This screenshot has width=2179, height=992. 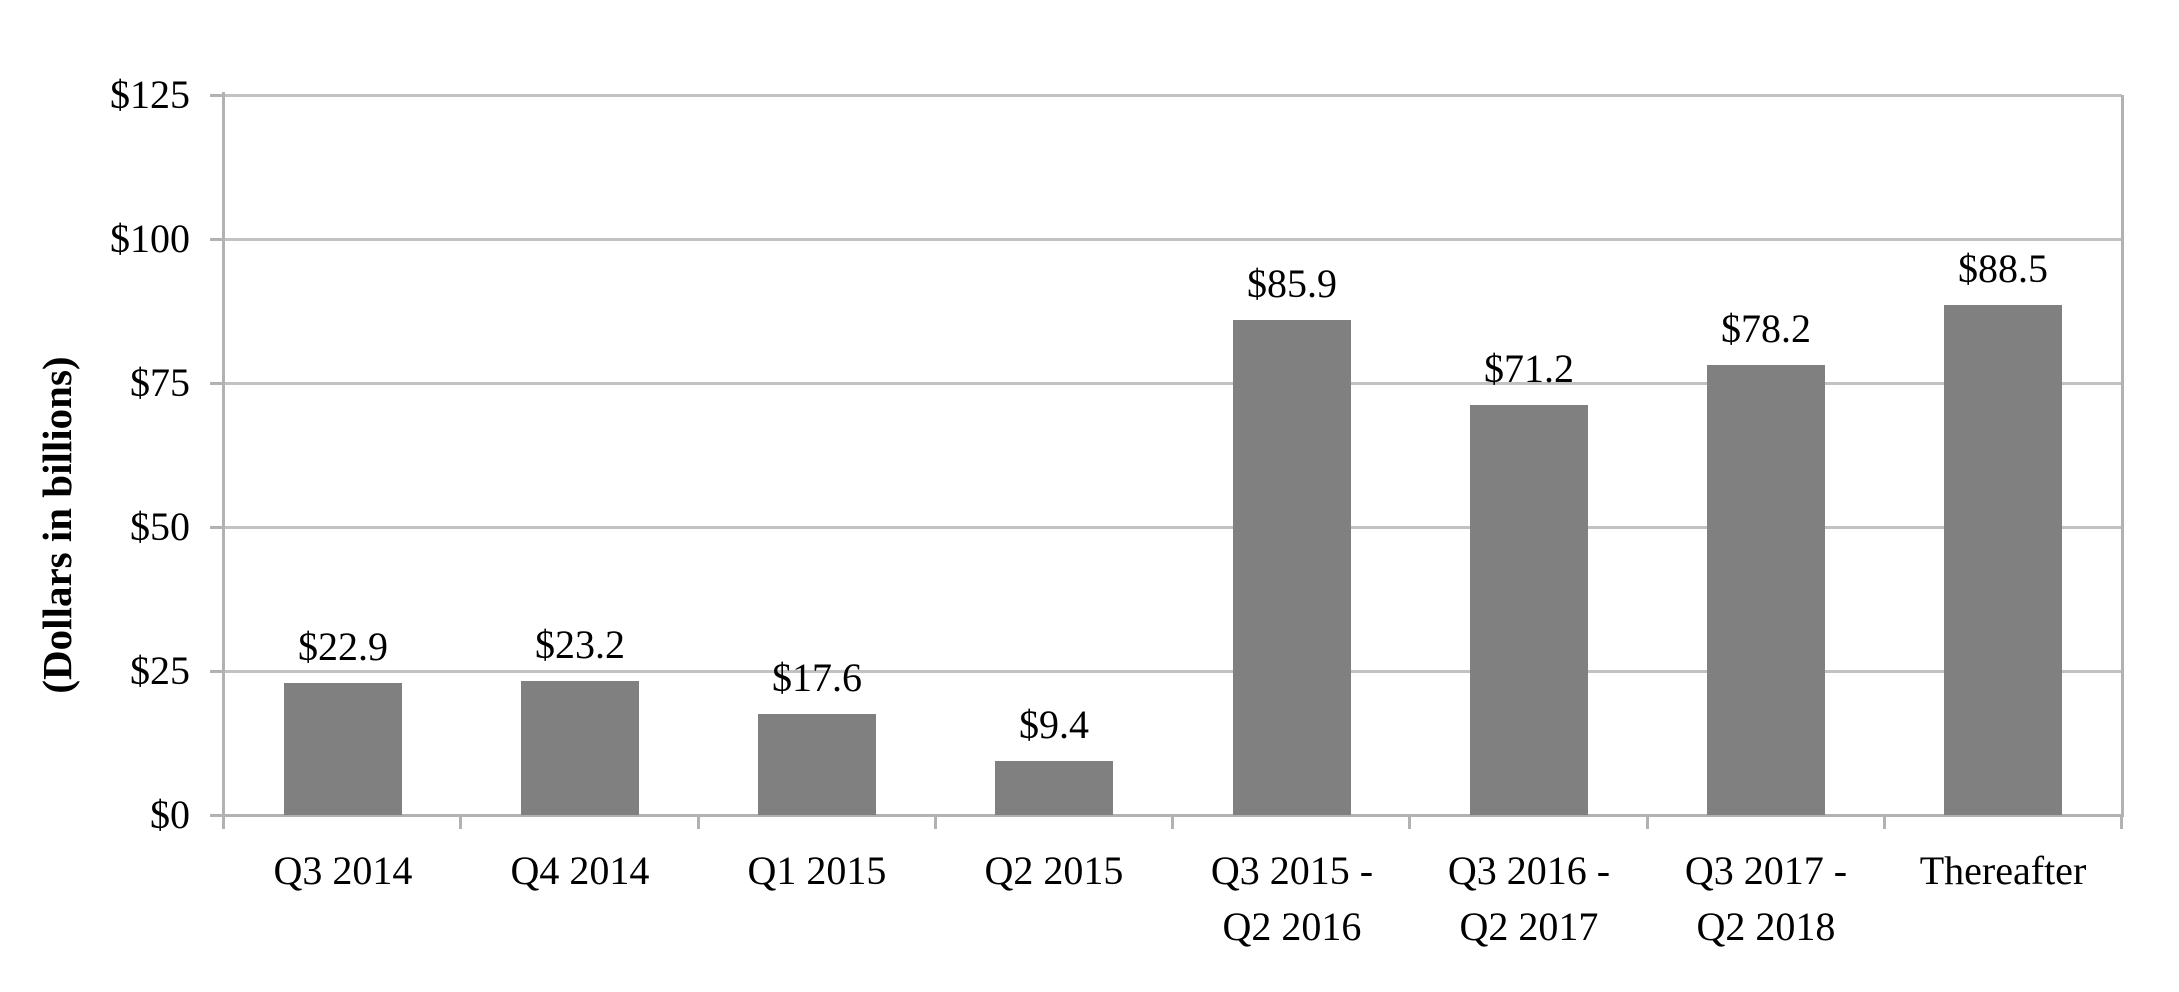 I want to click on x-category-label: Thereafter, so click(x=2003, y=870).